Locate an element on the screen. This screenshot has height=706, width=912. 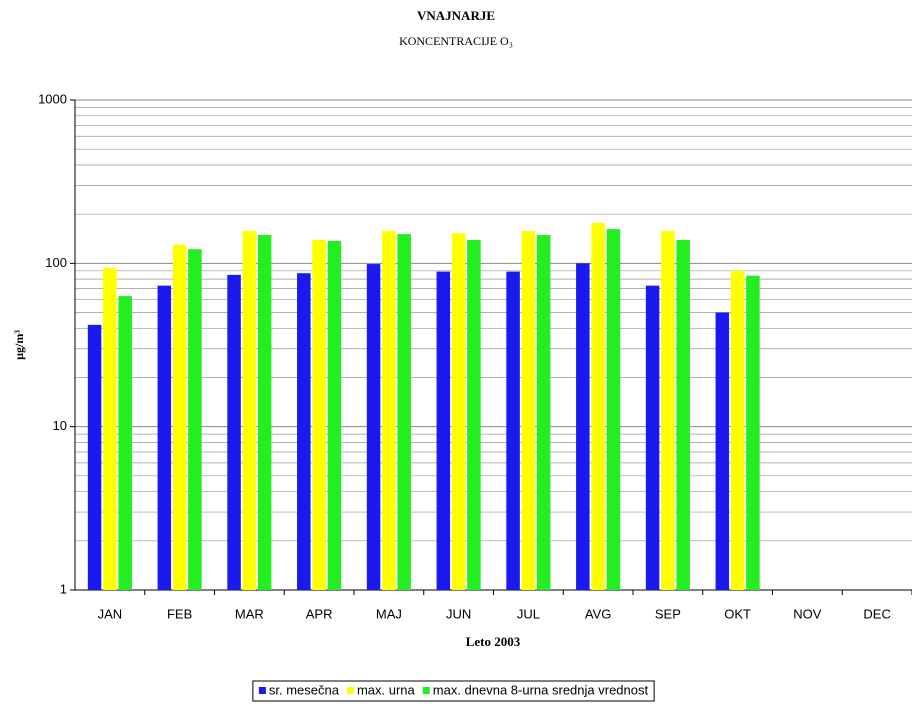
y-axis-label: µg/m³ is located at coordinates (19, 345).